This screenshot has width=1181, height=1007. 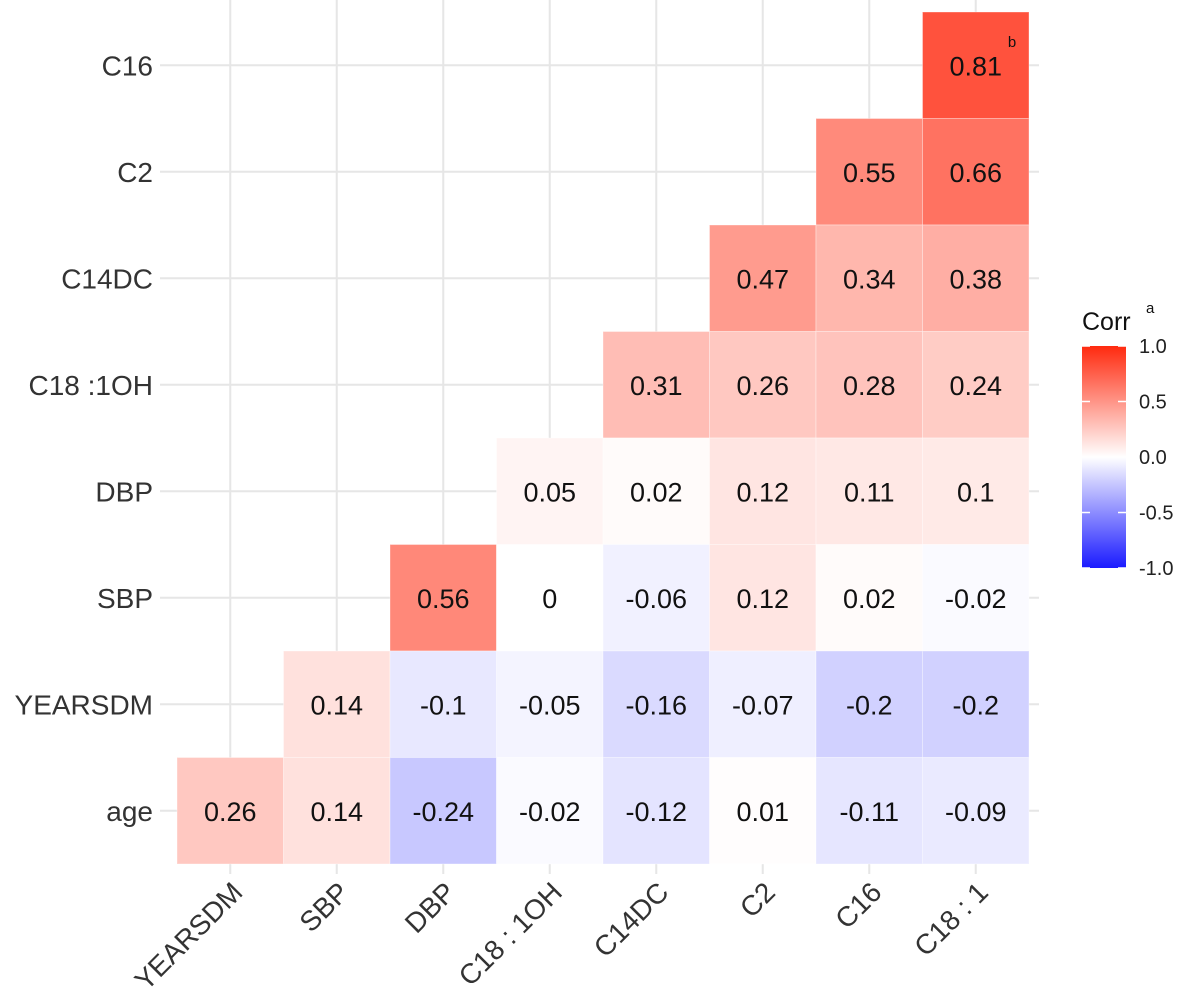 I want to click on cell-value-label: -0.09, so click(x=976, y=812).